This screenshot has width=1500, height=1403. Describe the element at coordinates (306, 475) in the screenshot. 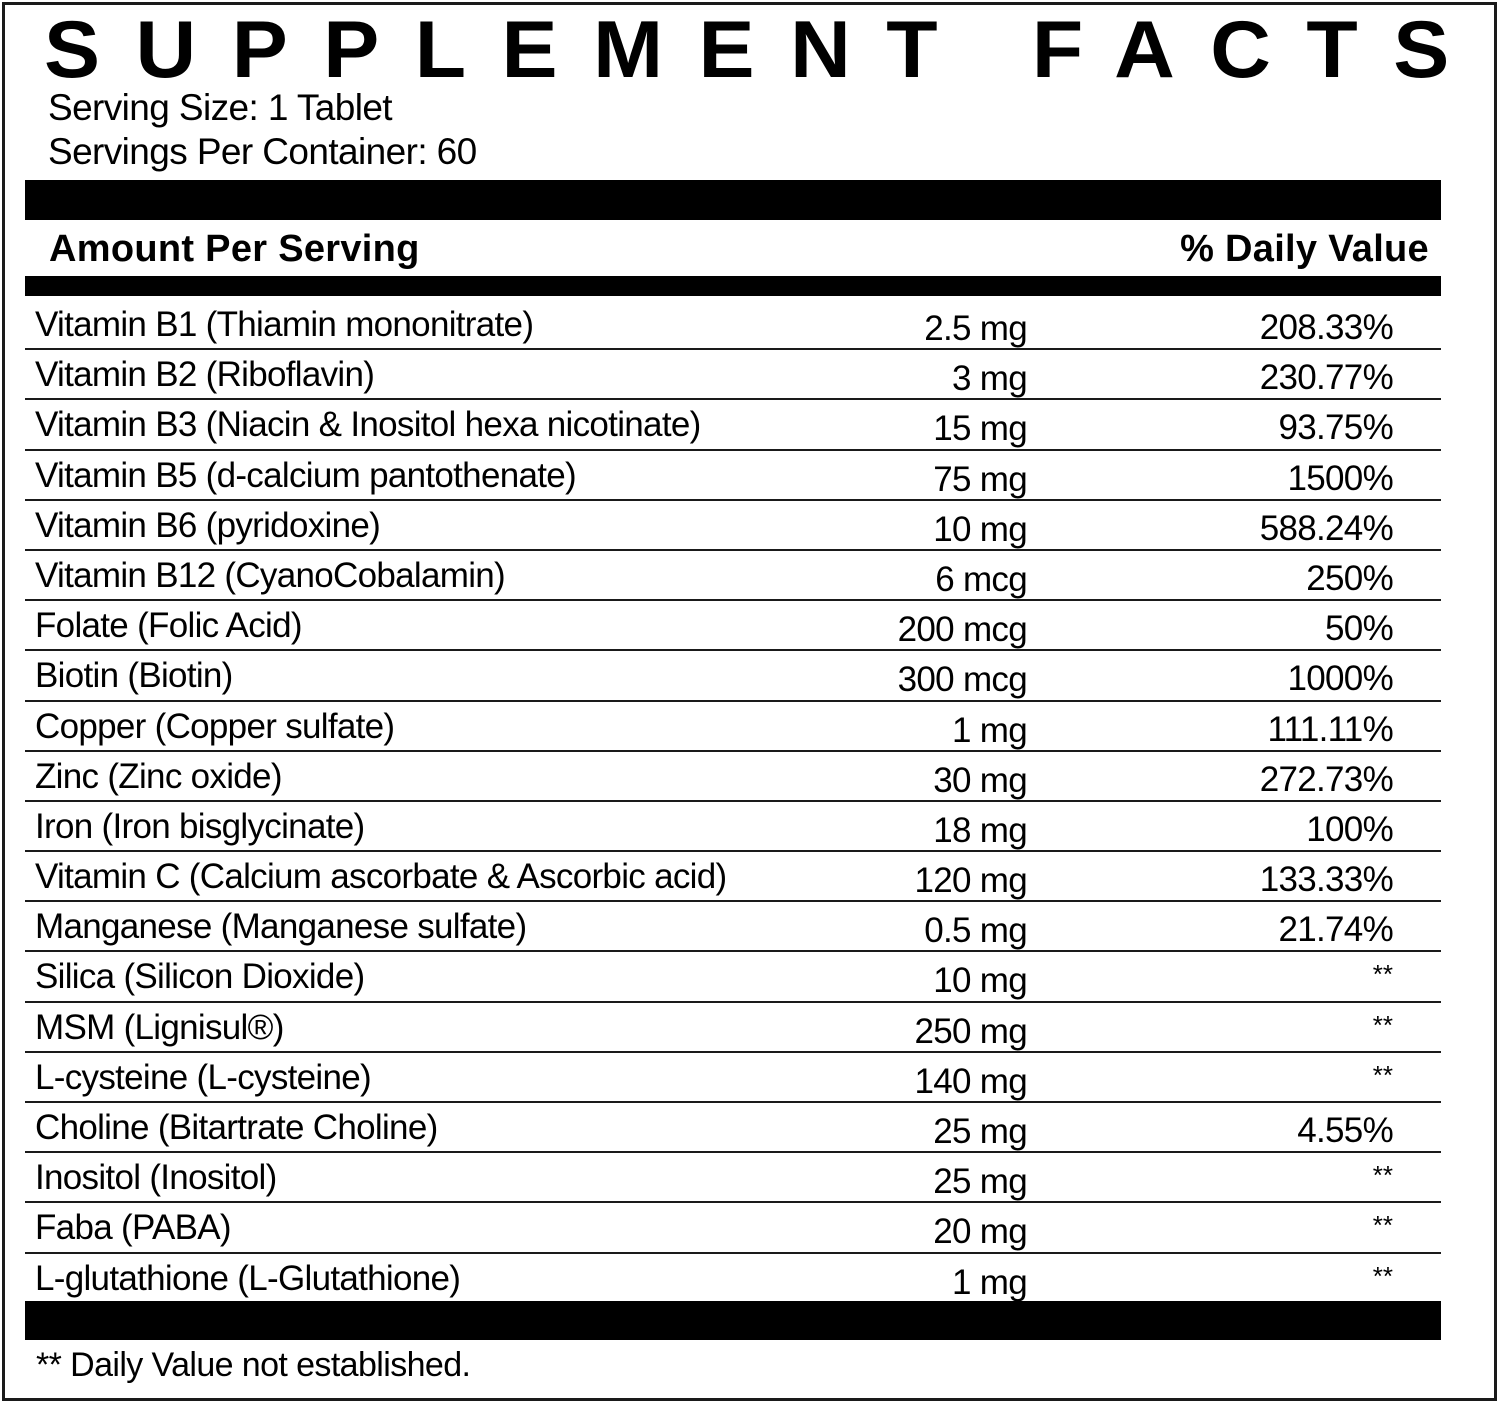

I see `nutrient-name: Vitamin B5 (d-calcium pantothenate)` at that location.